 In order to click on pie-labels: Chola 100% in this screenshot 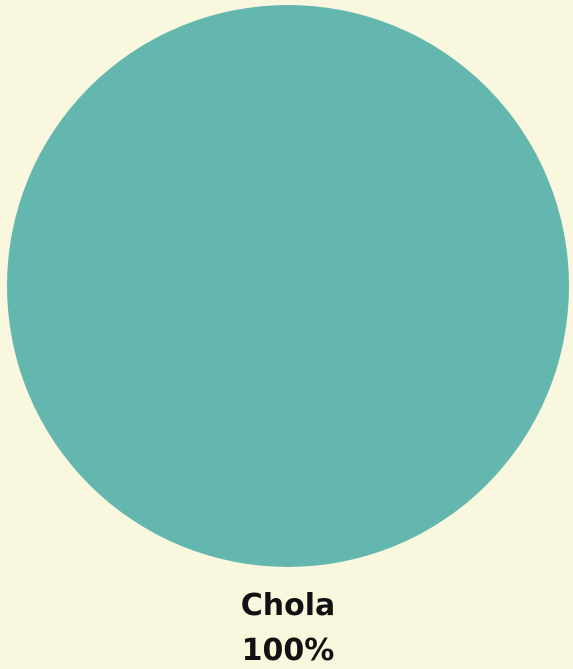, I will do `click(288, 628)`.